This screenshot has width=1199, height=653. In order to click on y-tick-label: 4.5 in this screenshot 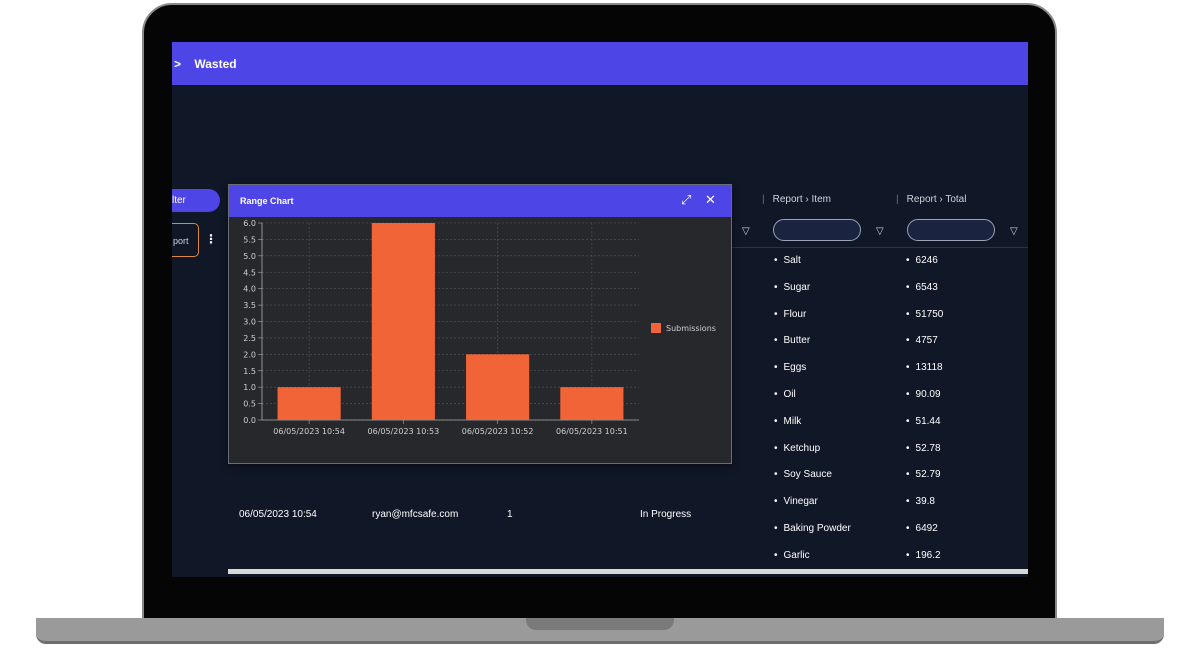, I will do `click(249, 272)`.